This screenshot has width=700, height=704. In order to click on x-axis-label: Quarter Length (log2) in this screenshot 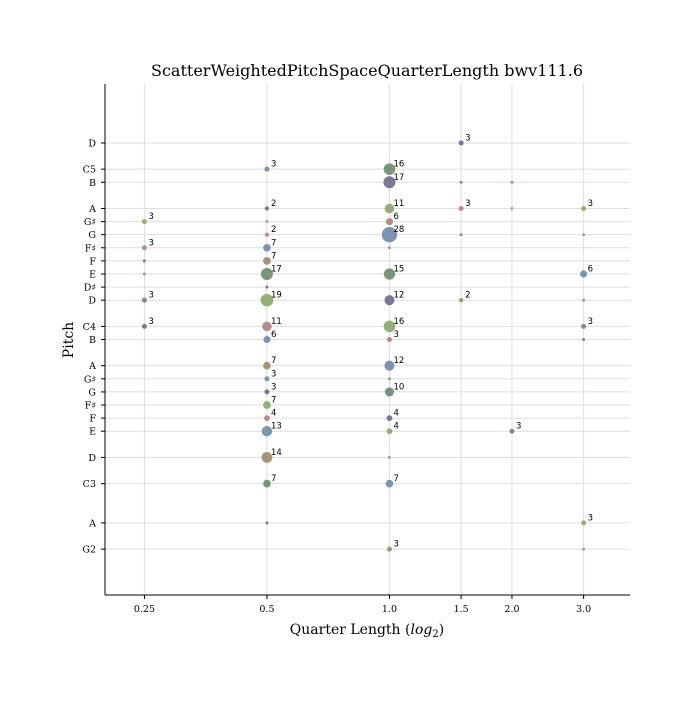, I will do `click(367, 631)`.